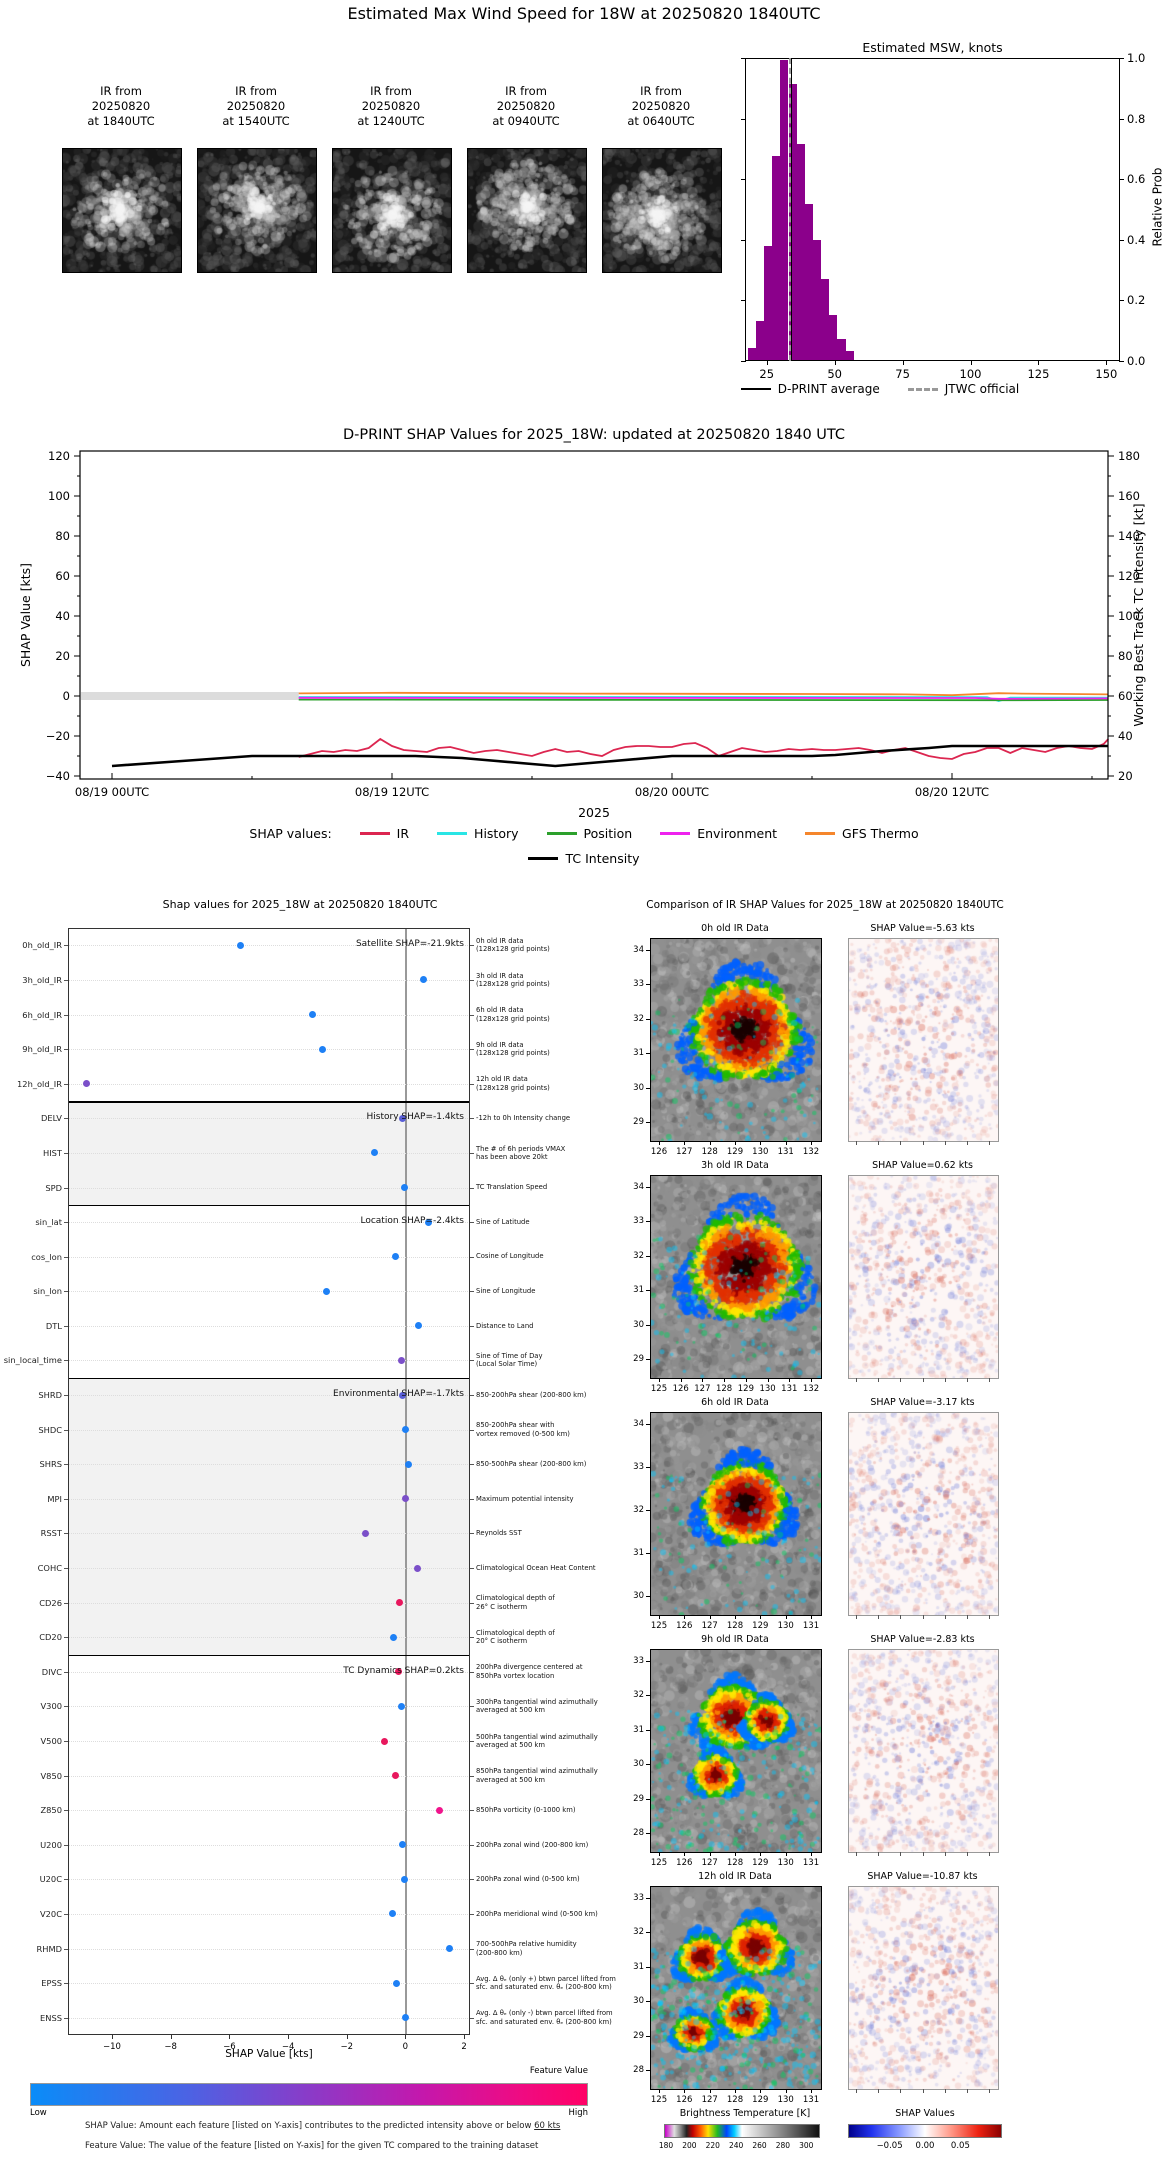 This screenshot has height=2158, width=1168. I want to click on right-ytick-label: 180, so click(1129, 456).